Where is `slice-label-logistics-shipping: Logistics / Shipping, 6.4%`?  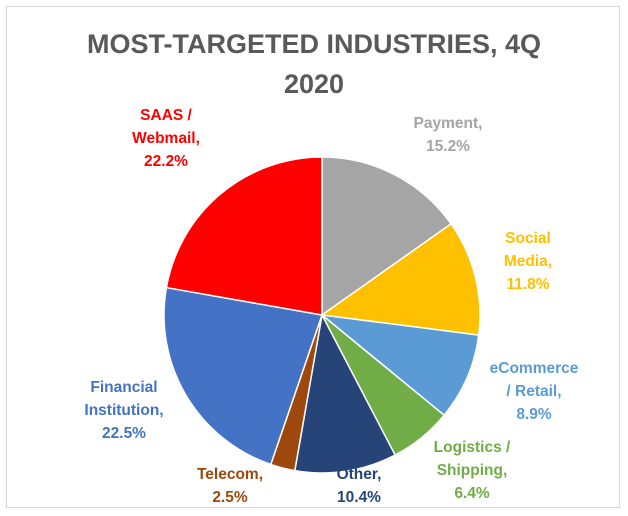
slice-label-logistics-shipping: Logistics / Shipping, 6.4% is located at coordinates (472, 470).